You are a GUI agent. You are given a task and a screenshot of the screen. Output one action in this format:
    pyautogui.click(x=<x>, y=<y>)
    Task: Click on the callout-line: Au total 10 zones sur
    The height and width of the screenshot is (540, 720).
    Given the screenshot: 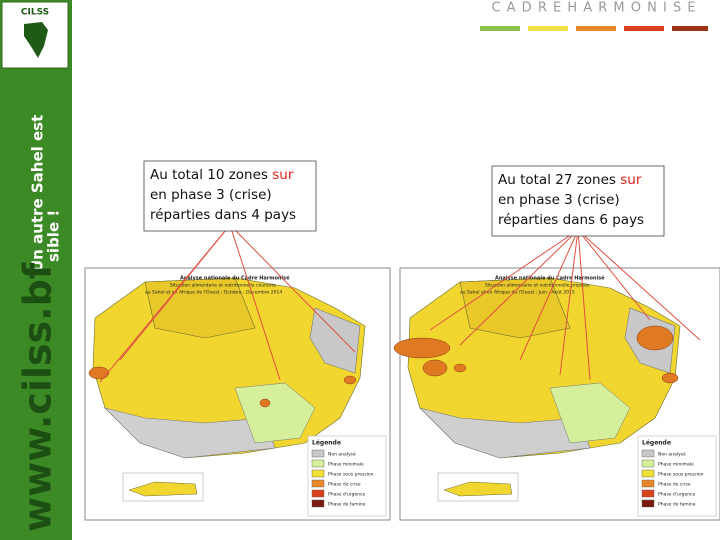 What is the action you would take?
    pyautogui.click(x=222, y=175)
    